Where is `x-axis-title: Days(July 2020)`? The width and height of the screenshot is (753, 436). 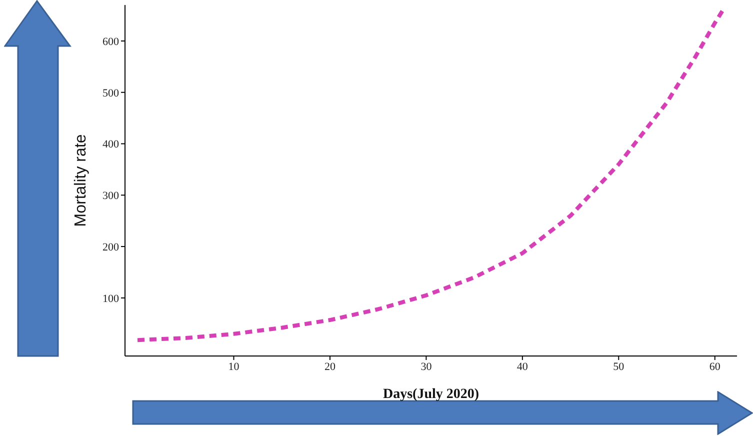 x-axis-title: Days(July 2020) is located at coordinates (431, 394).